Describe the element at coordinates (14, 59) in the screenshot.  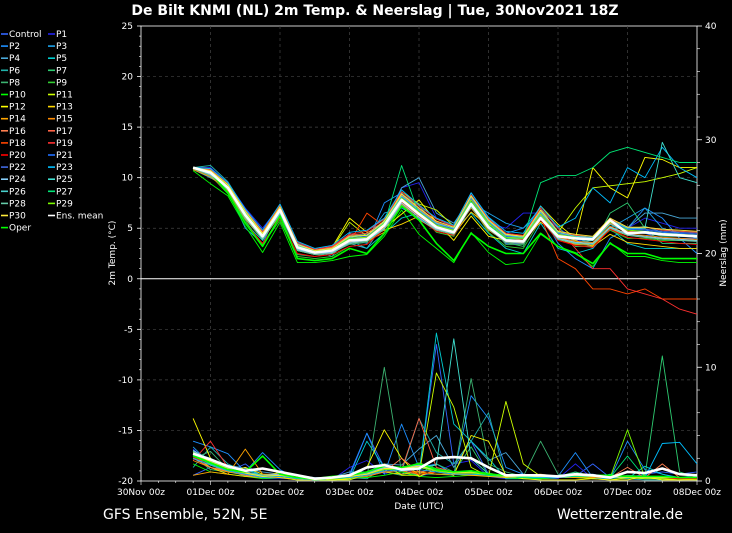
I see `legend-entry: P4` at that location.